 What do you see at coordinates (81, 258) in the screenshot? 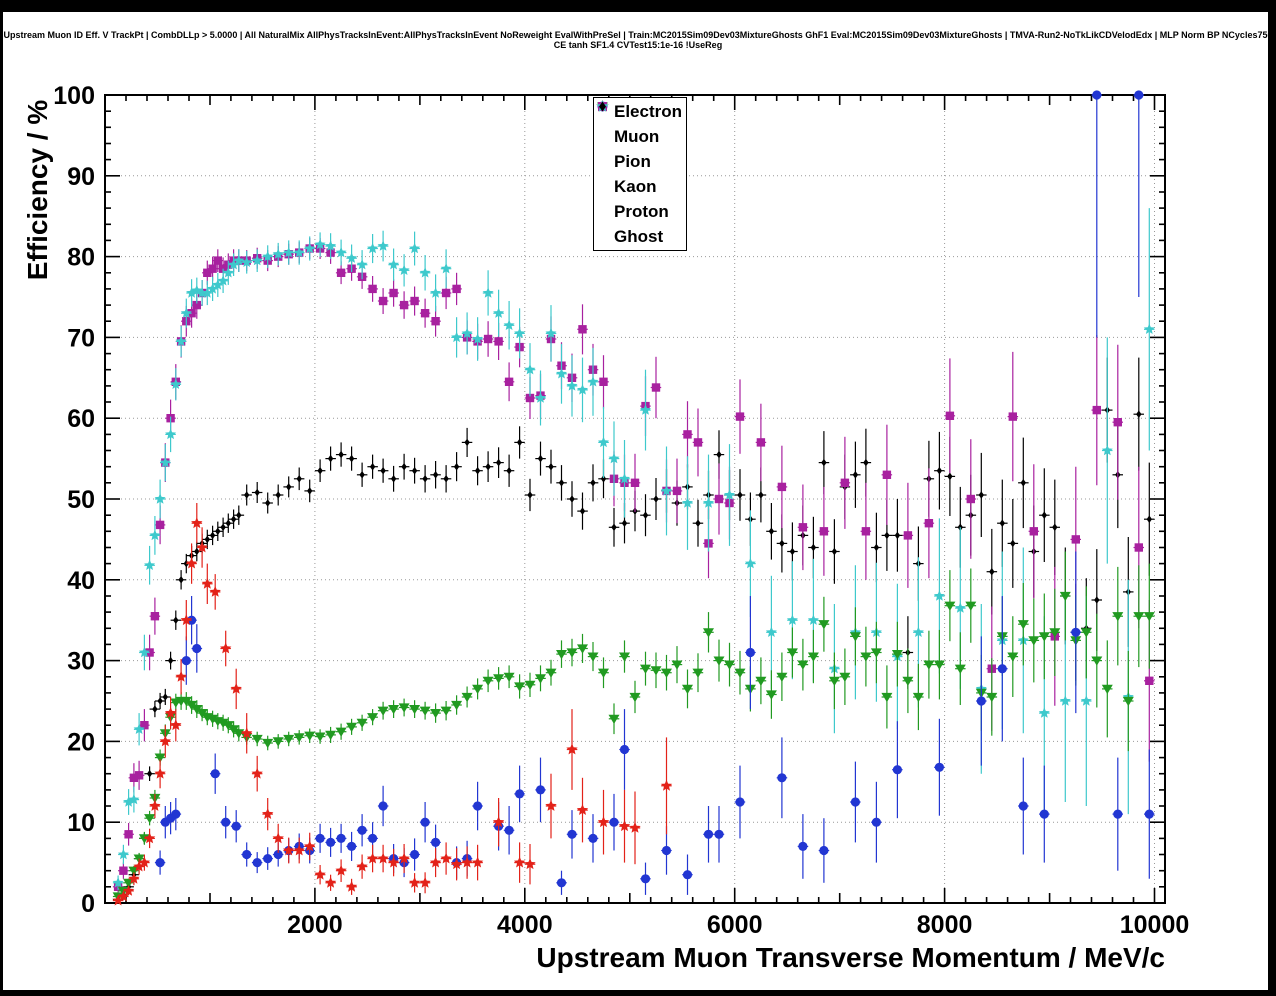
I see `svg-text: 80` at bounding box center [81, 258].